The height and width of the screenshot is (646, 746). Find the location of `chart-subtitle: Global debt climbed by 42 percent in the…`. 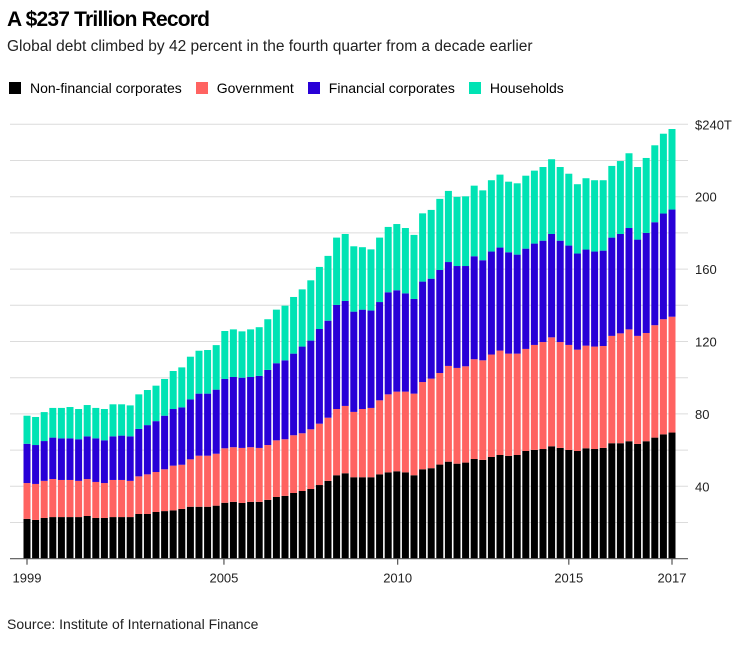

chart-subtitle: Global debt climbed by 42 percent in the… is located at coordinates (270, 46).